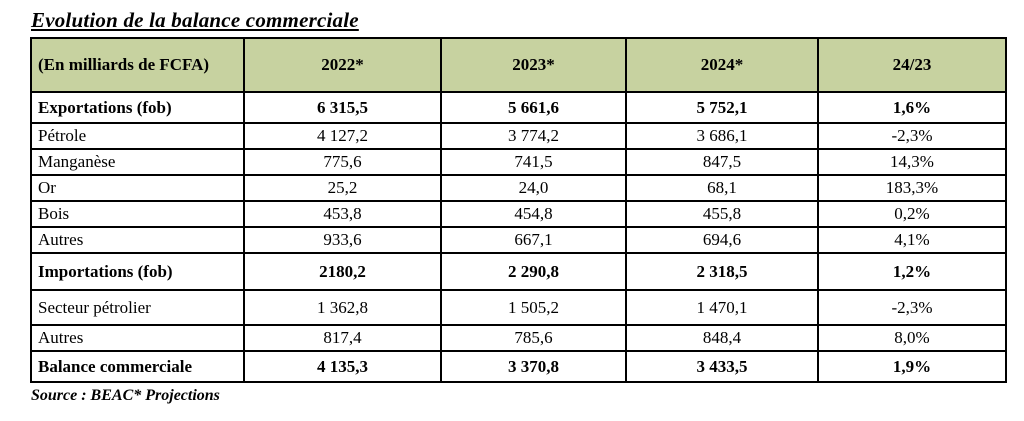 The height and width of the screenshot is (421, 1024). I want to click on value-cell: 8,0%, so click(912, 338).